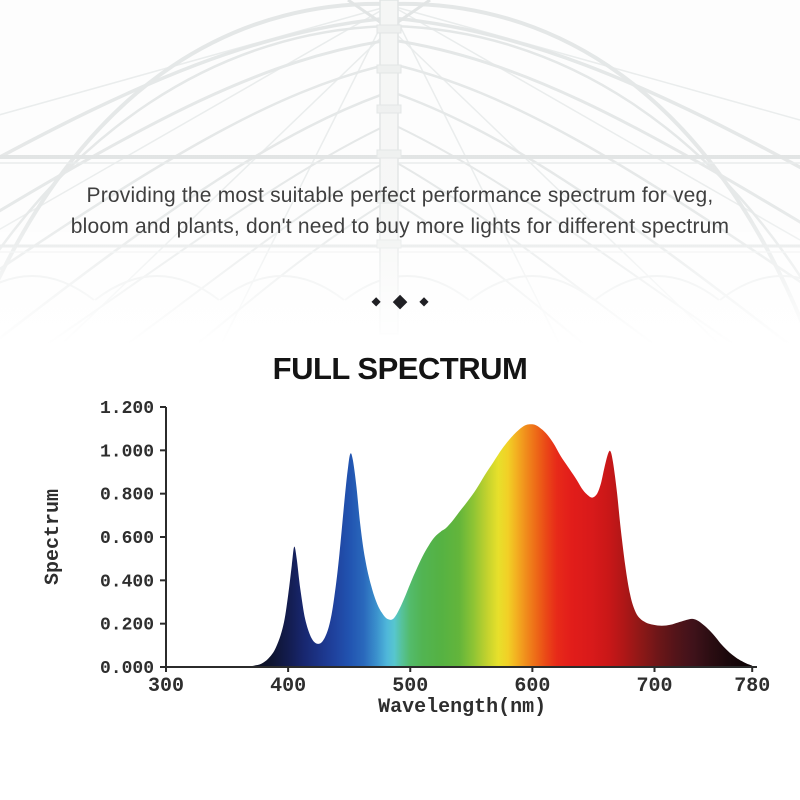  What do you see at coordinates (127, 626) in the screenshot?
I see `y-tick-label: 0.200` at bounding box center [127, 626].